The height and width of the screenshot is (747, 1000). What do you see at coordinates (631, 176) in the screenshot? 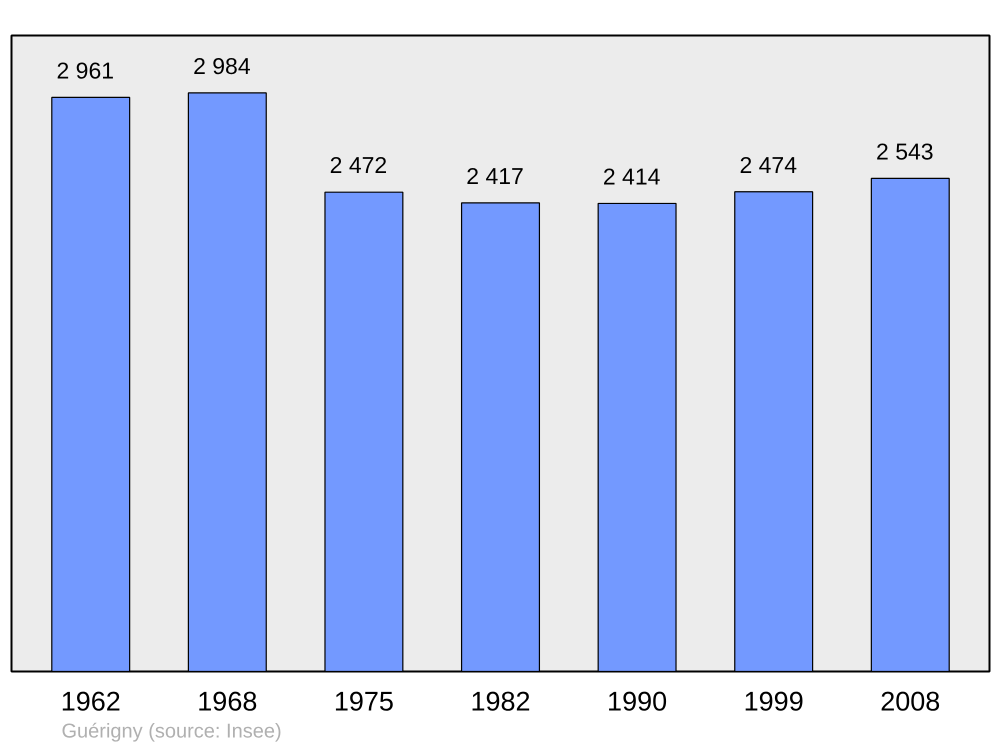
I see `data-label: 2 414` at bounding box center [631, 176].